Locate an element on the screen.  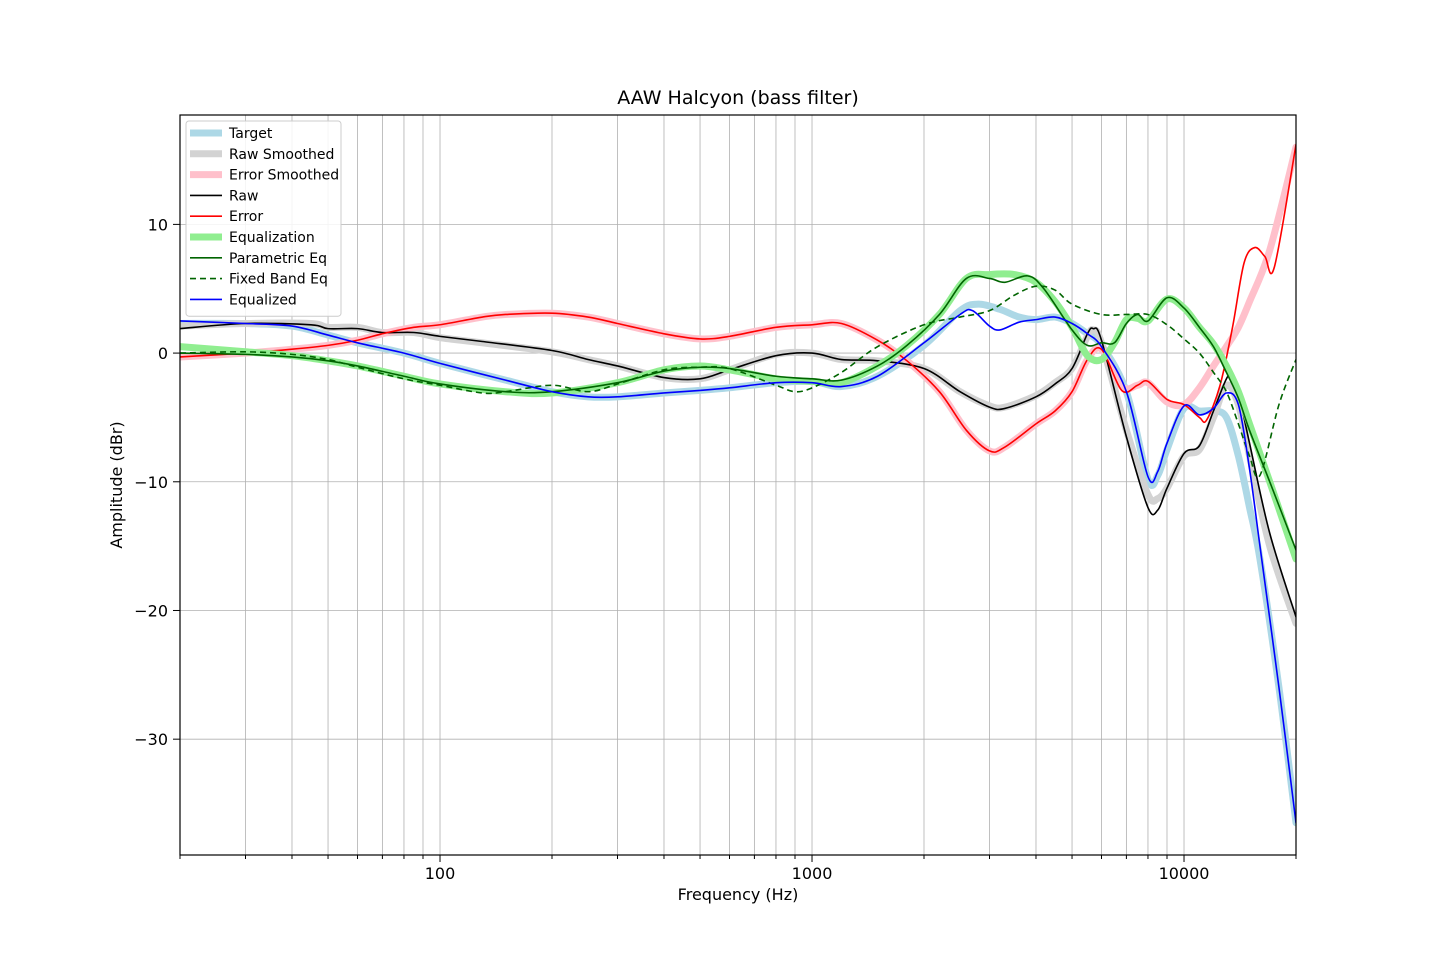
legend-box is located at coordinates (263, 218).